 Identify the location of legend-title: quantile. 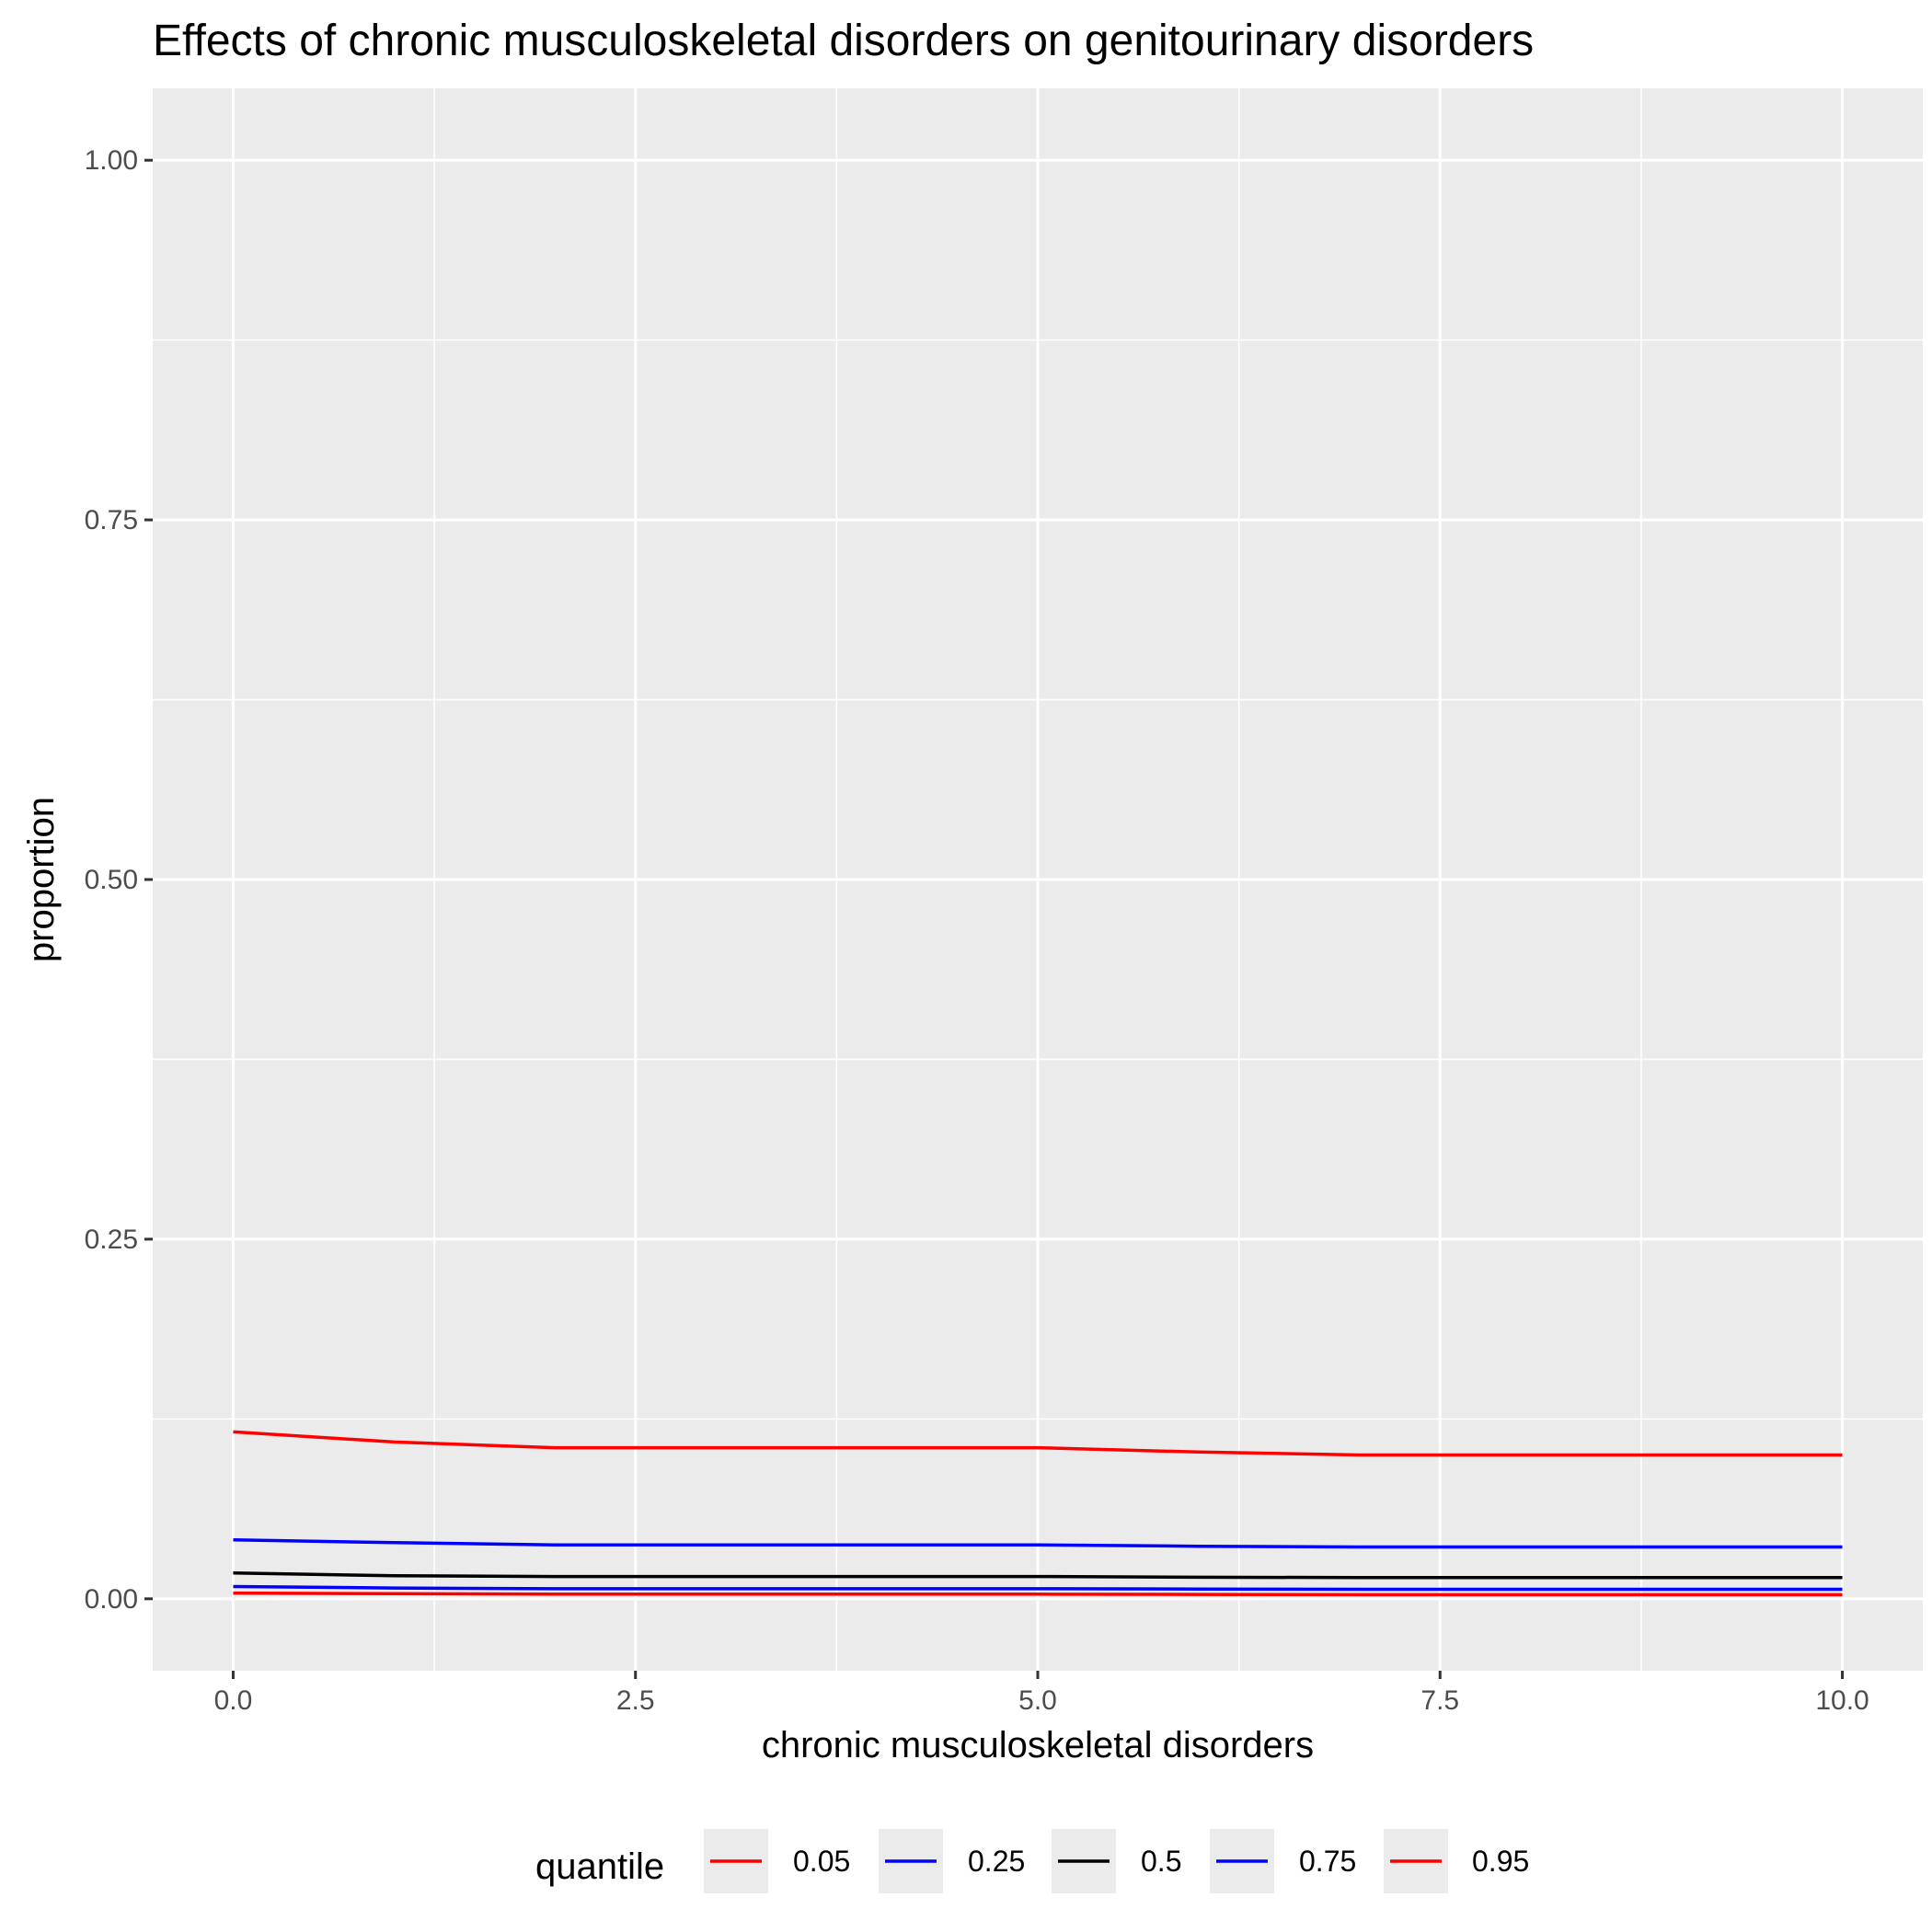
(599, 1866).